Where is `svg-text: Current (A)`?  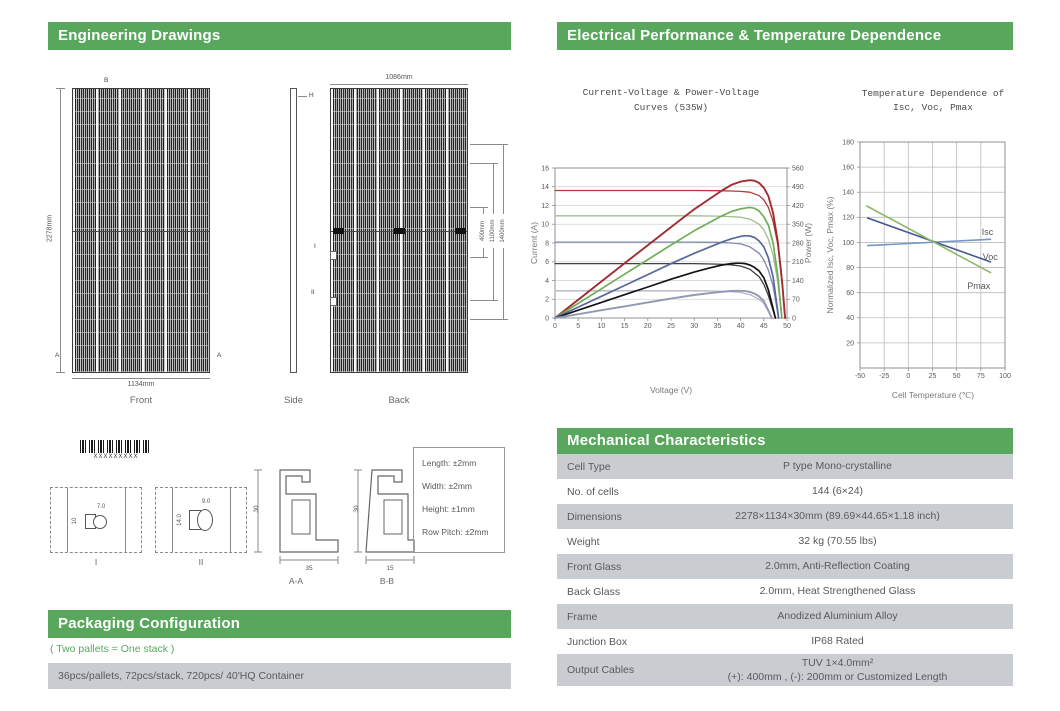
svg-text: Current (A) is located at coordinates (534, 243).